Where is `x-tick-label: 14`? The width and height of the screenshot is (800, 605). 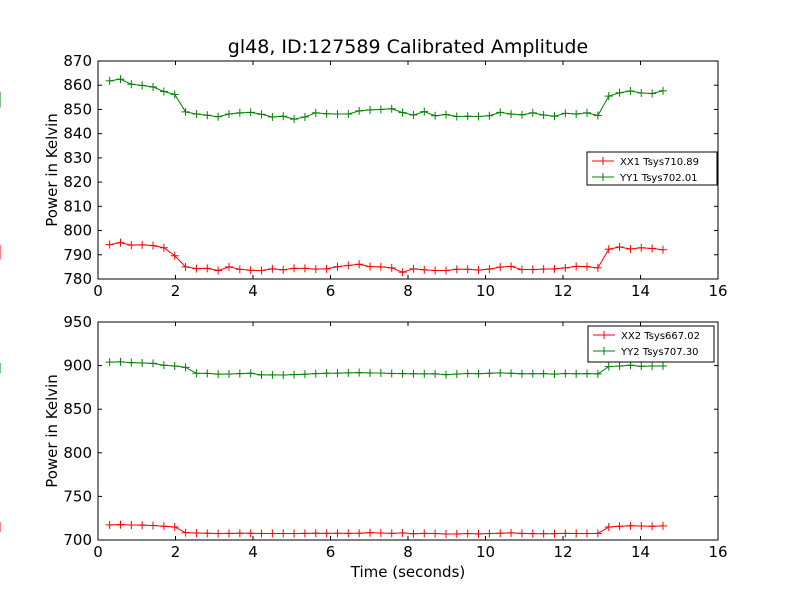 x-tick-label: 14 is located at coordinates (640, 291).